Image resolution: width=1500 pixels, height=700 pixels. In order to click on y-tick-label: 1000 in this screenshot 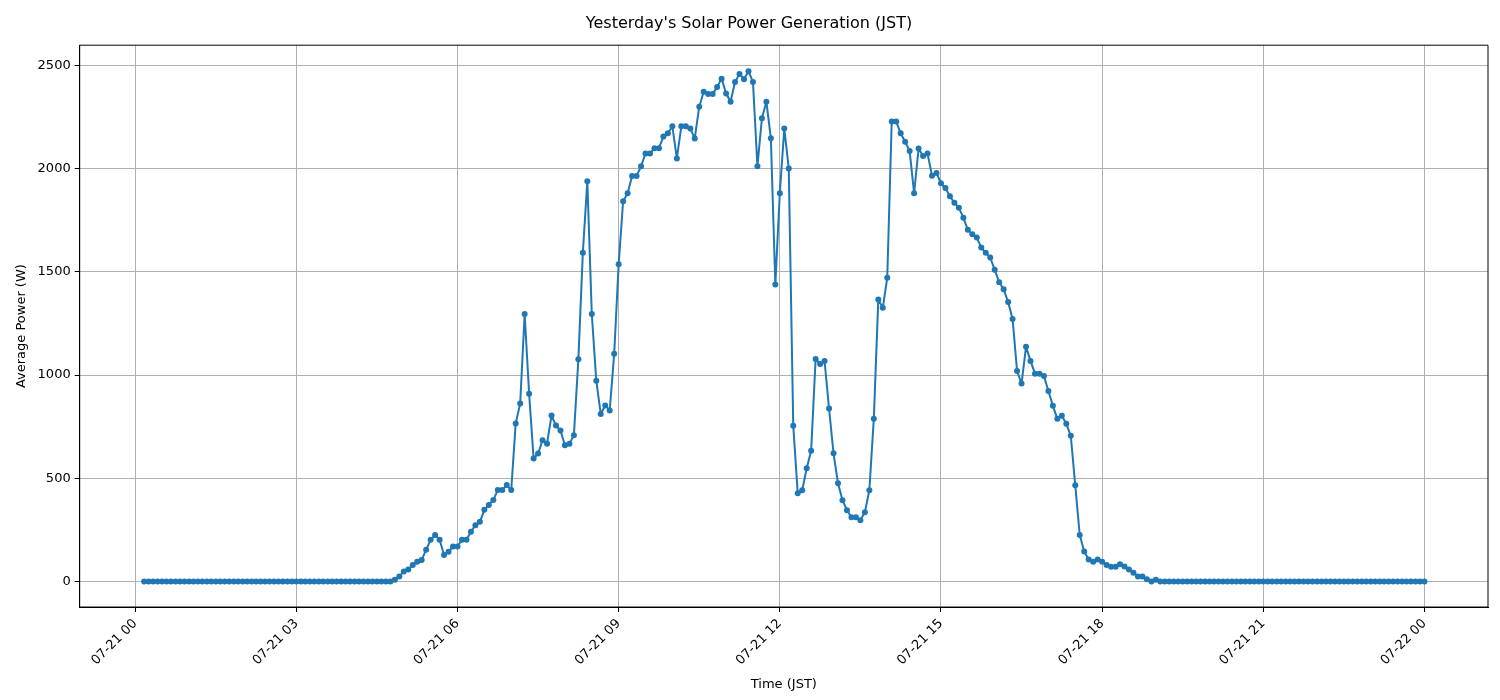, I will do `click(54, 374)`.